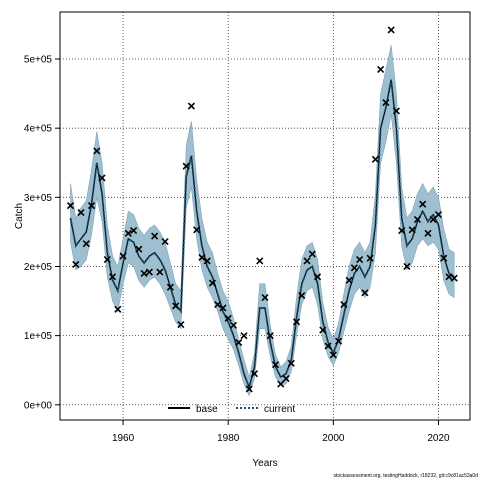 This screenshot has width=480, height=480. What do you see at coordinates (279, 409) in the screenshot?
I see `legend-current-label: current` at bounding box center [279, 409].